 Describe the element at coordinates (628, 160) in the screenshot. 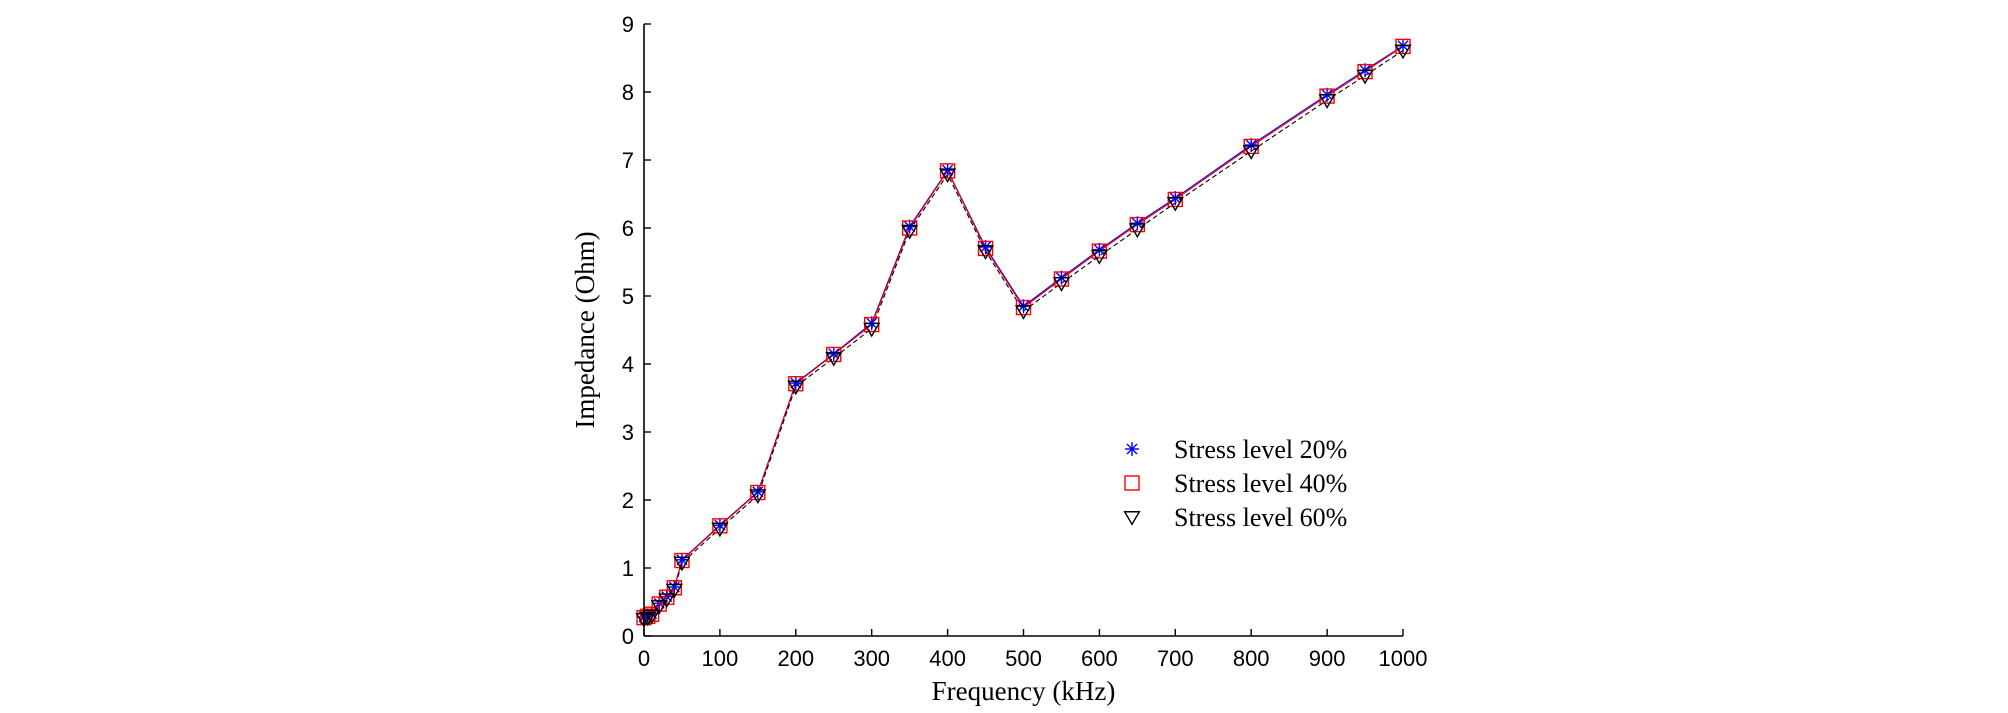

I see `y-tick-label: 7` at that location.